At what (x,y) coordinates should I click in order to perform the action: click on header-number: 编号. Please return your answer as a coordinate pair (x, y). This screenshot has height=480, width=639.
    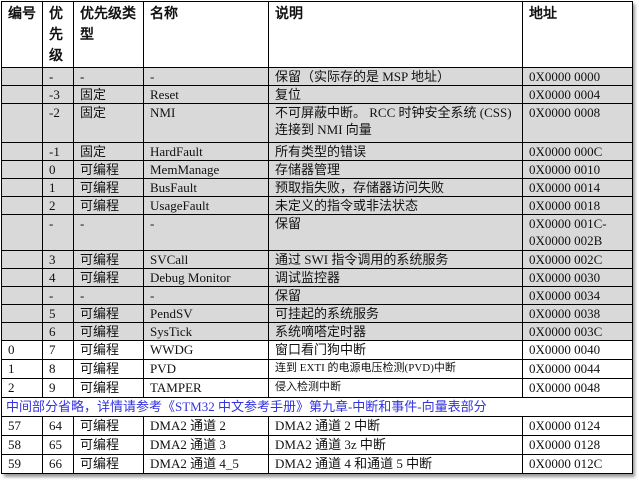
    Looking at the image, I should click on (22, 34).